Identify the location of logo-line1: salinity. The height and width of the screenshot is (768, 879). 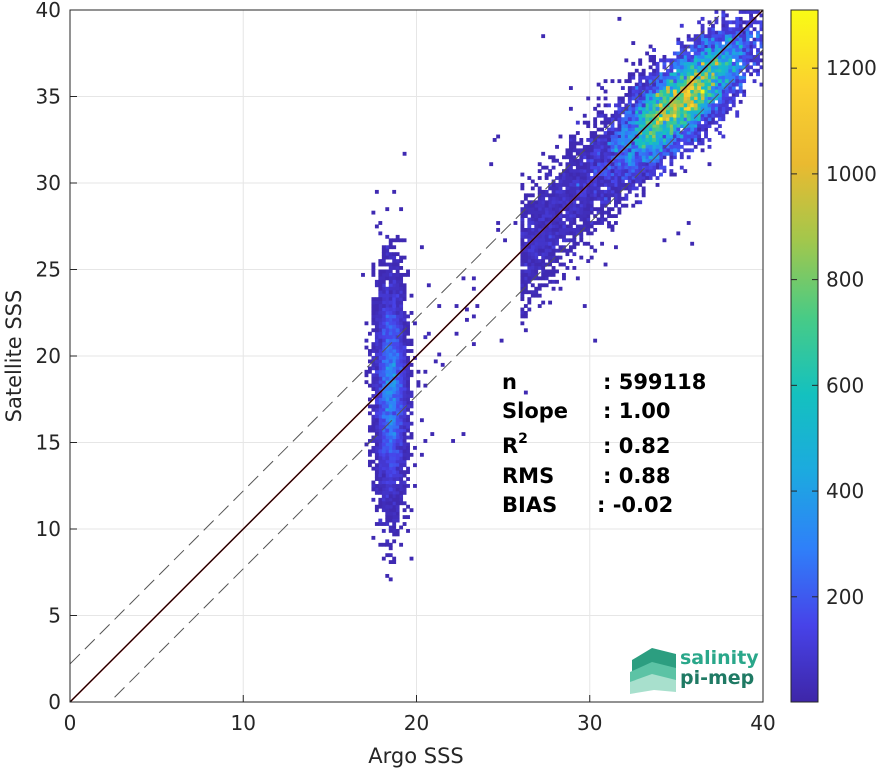
(719, 658).